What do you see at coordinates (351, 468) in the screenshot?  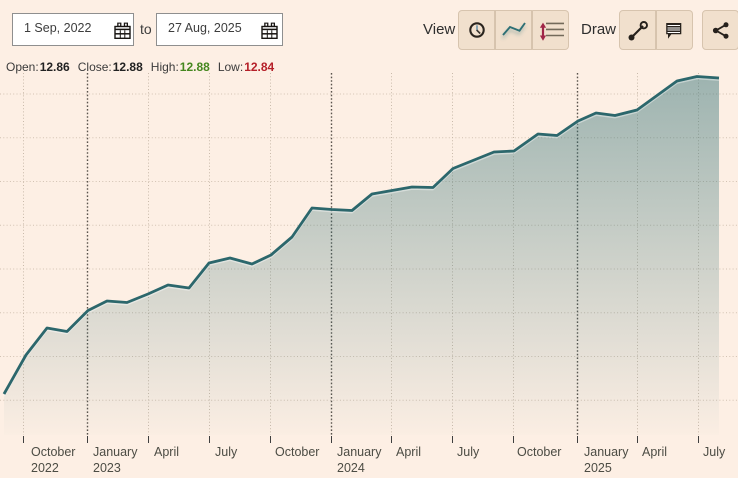 I see `svg-text: 2024` at bounding box center [351, 468].